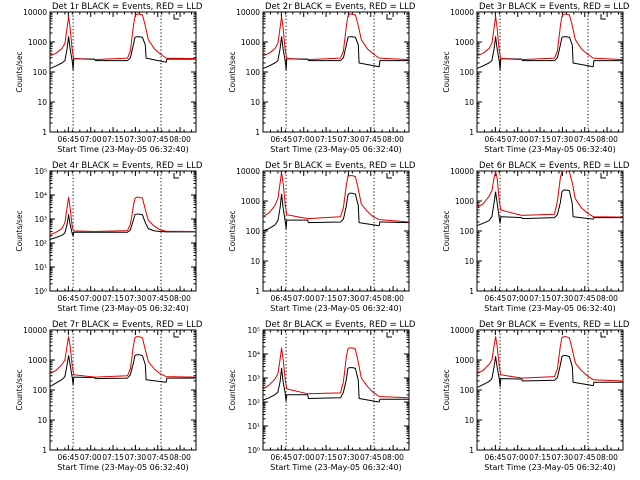  Describe the element at coordinates (340, 166) in the screenshot. I see `panel-title: Det 5r BLACK = Events, RED = LLD` at that location.